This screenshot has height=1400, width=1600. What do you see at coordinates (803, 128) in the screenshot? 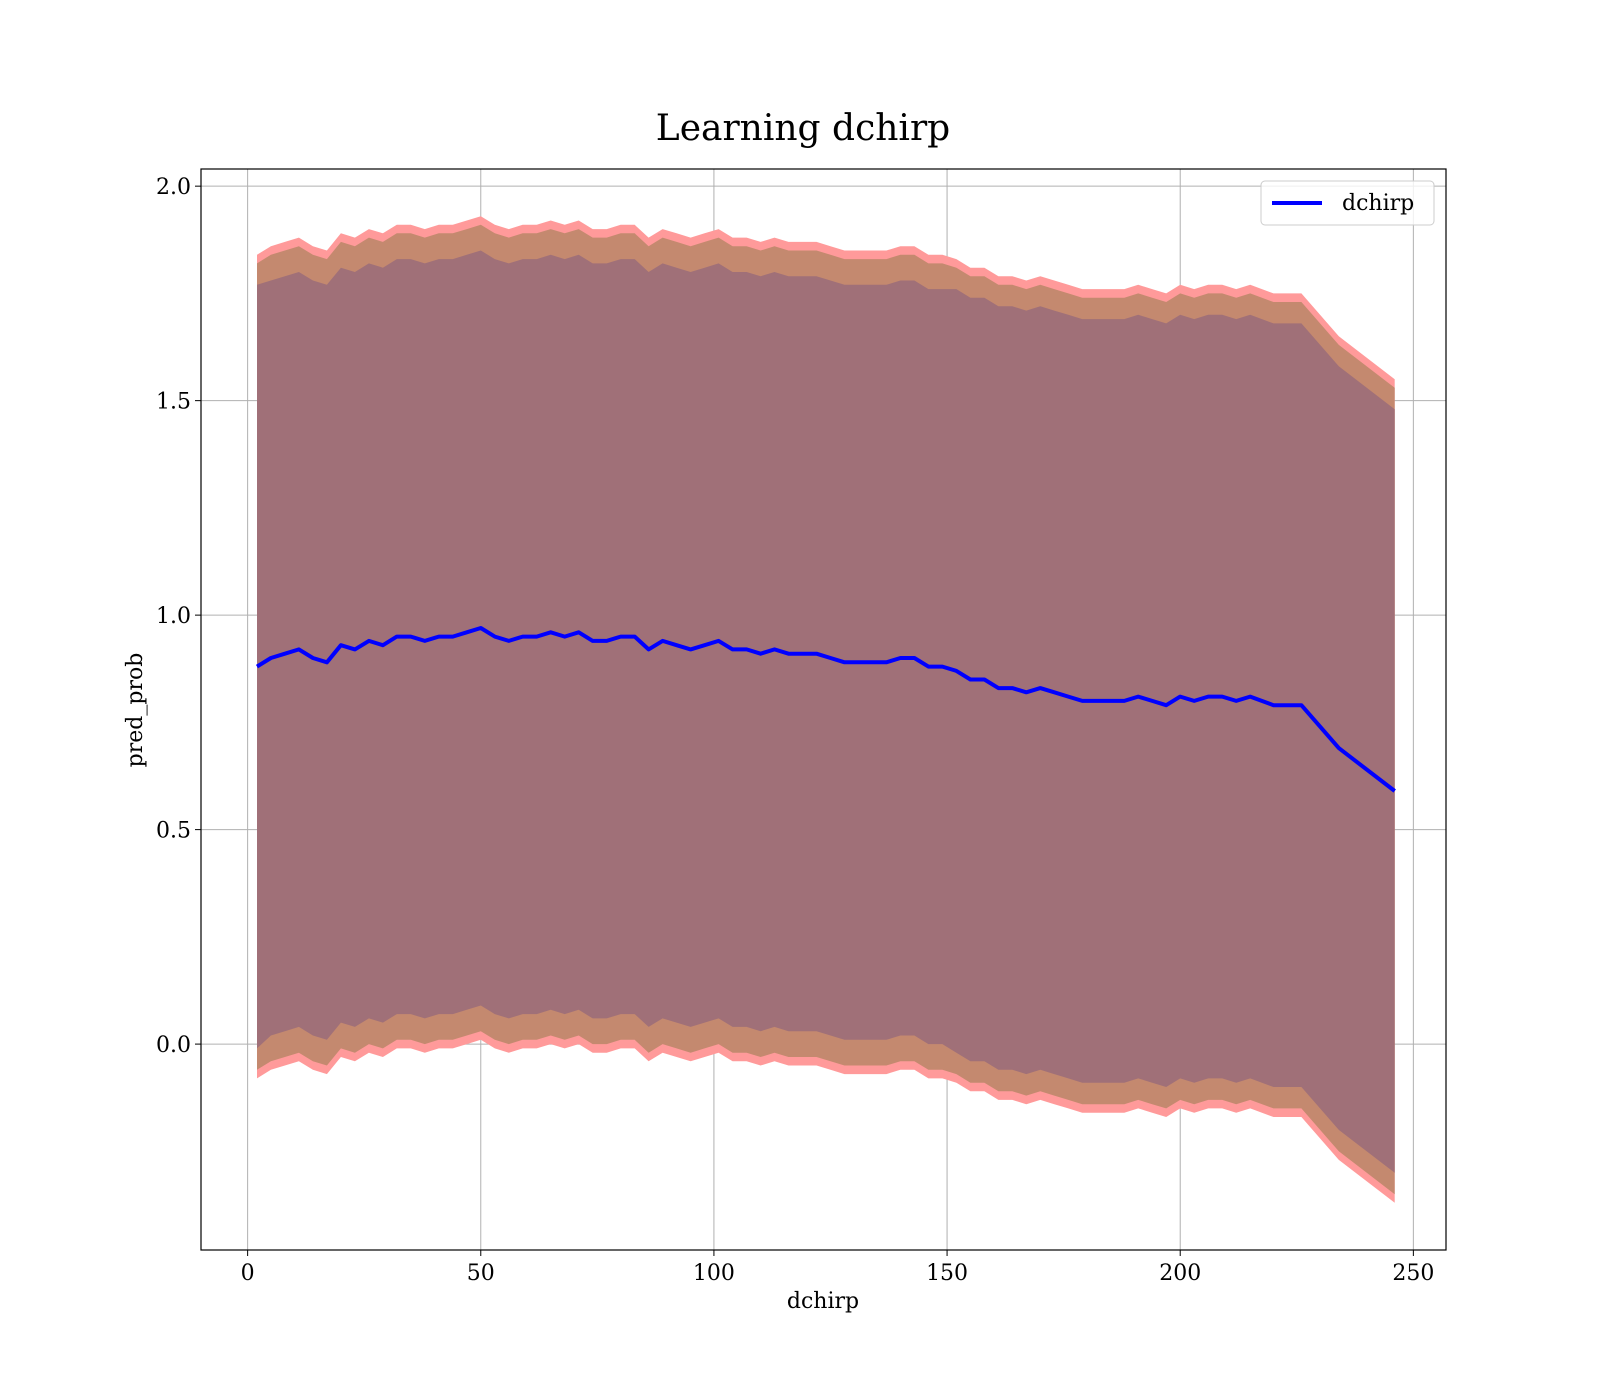
I see `chart-title: Learning dchirp` at bounding box center [803, 128].